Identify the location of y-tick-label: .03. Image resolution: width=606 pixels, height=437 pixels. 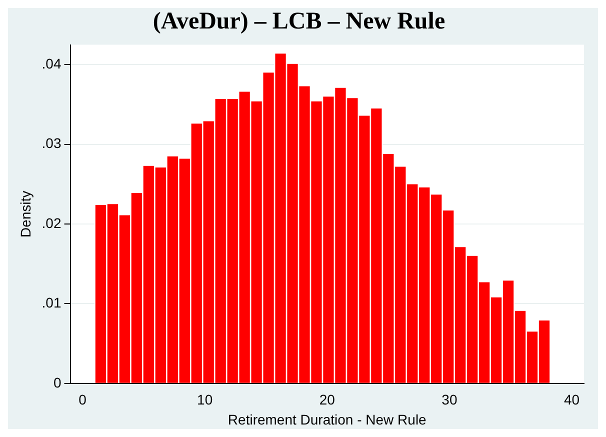
(52, 143).